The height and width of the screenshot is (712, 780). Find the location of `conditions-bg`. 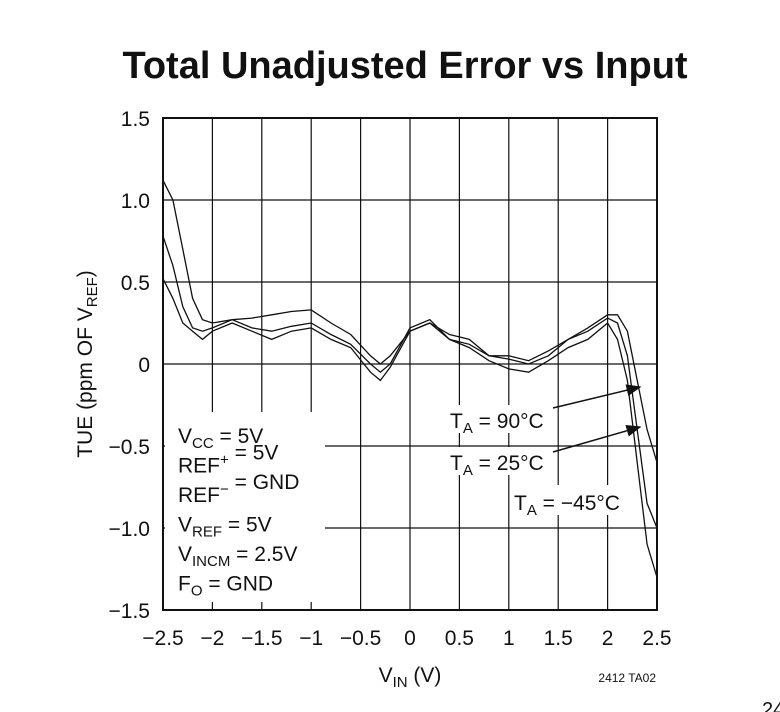

conditions-bg is located at coordinates (245, 507).